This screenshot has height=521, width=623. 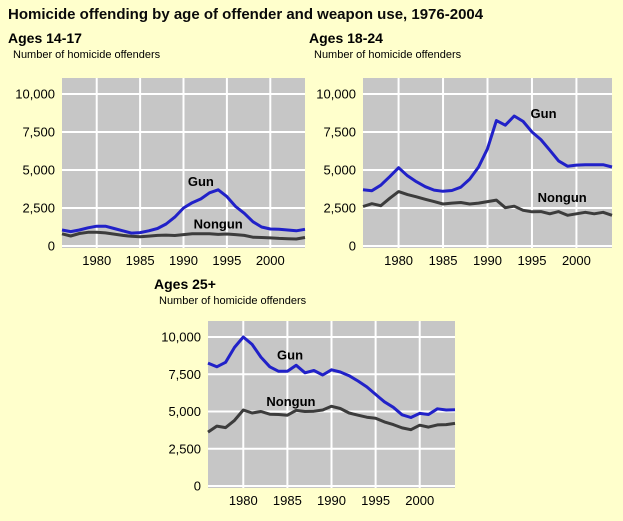 What do you see at coordinates (45, 38) in the screenshot?
I see `chart-title-ages-14-17: Ages 14-17` at bounding box center [45, 38].